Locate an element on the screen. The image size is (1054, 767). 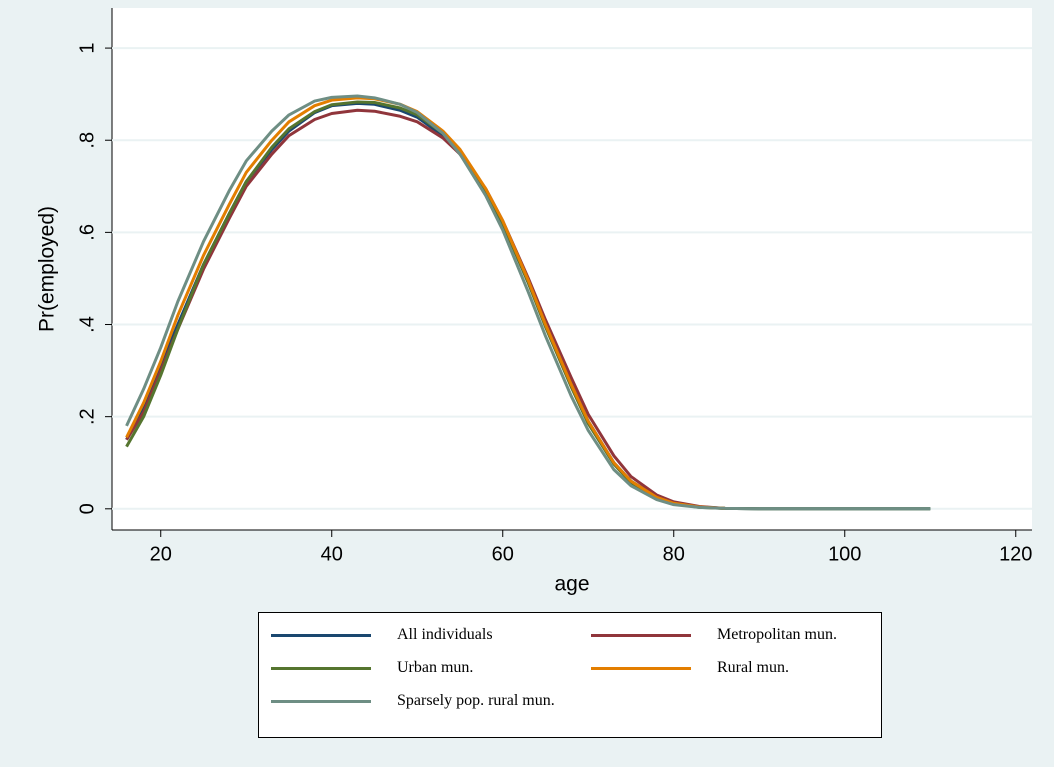
legend-entry: Urban mun. is located at coordinates (444, 667).